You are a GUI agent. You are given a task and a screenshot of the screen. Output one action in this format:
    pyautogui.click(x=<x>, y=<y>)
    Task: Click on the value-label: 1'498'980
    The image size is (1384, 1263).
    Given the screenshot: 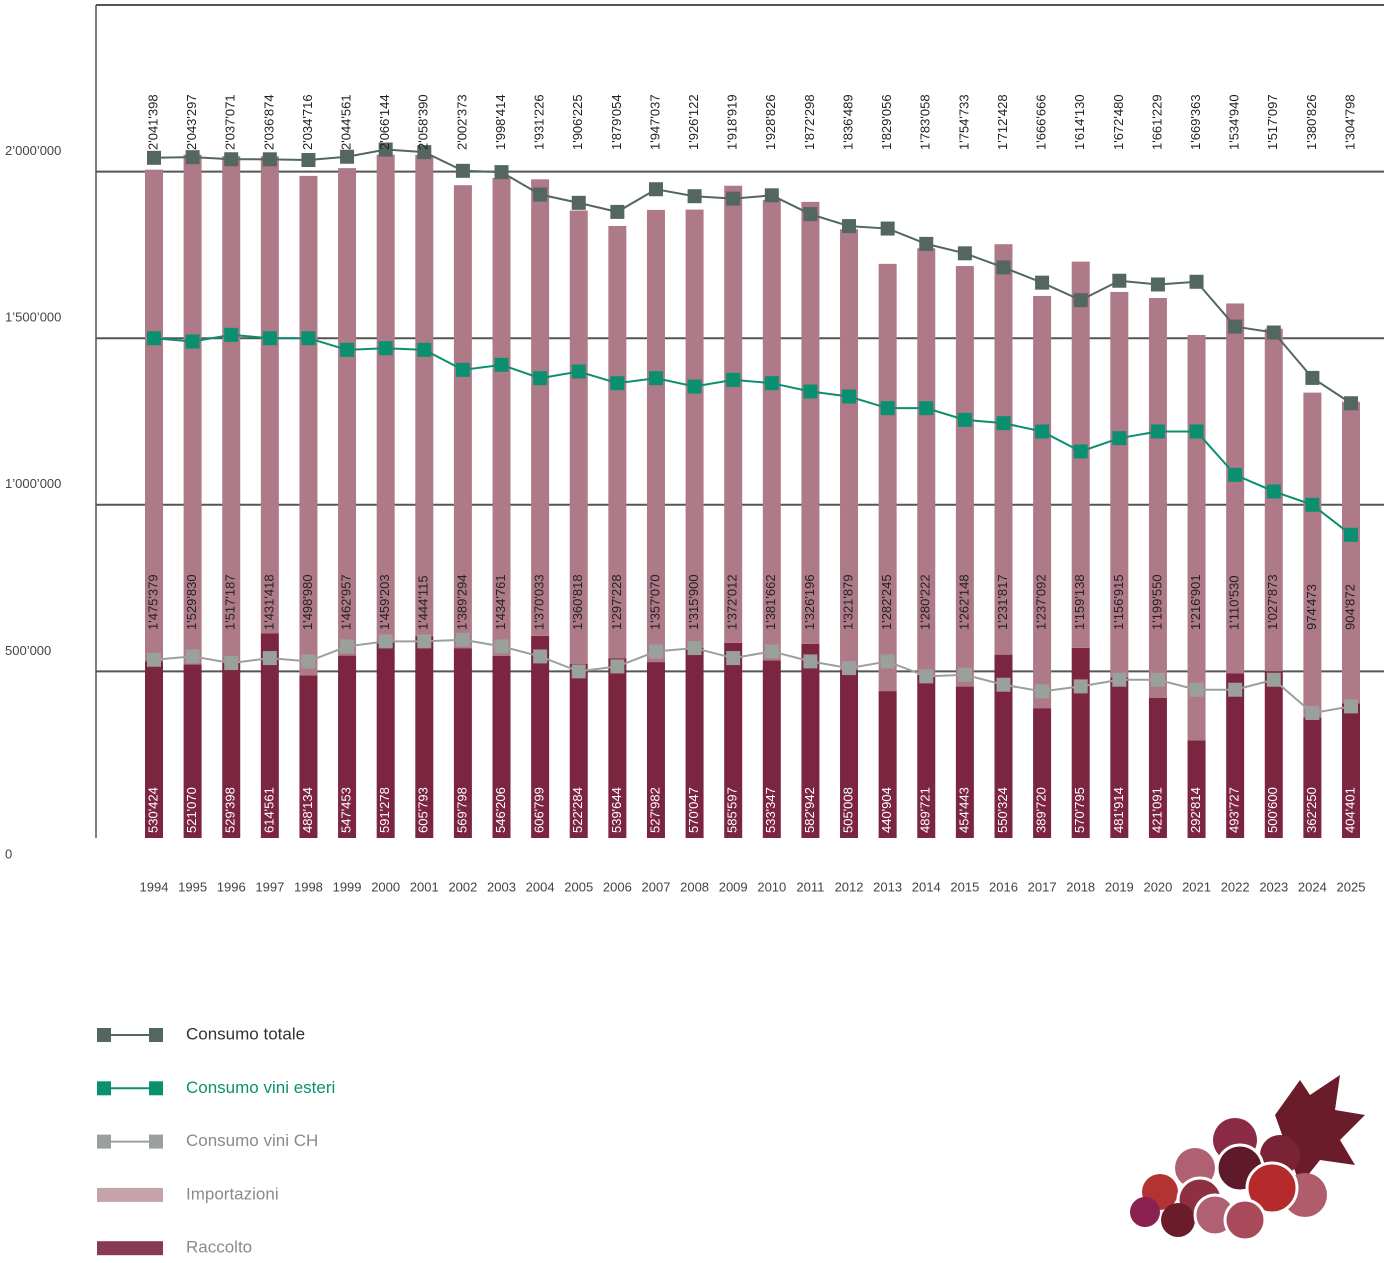 What is the action you would take?
    pyautogui.click(x=307, y=602)
    